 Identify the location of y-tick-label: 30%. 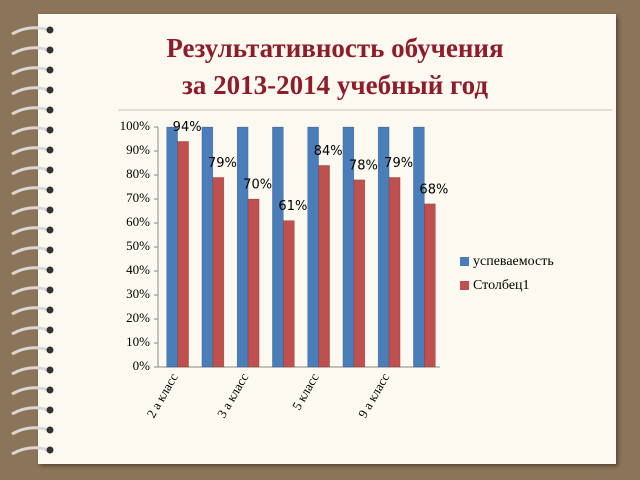
(138, 293).